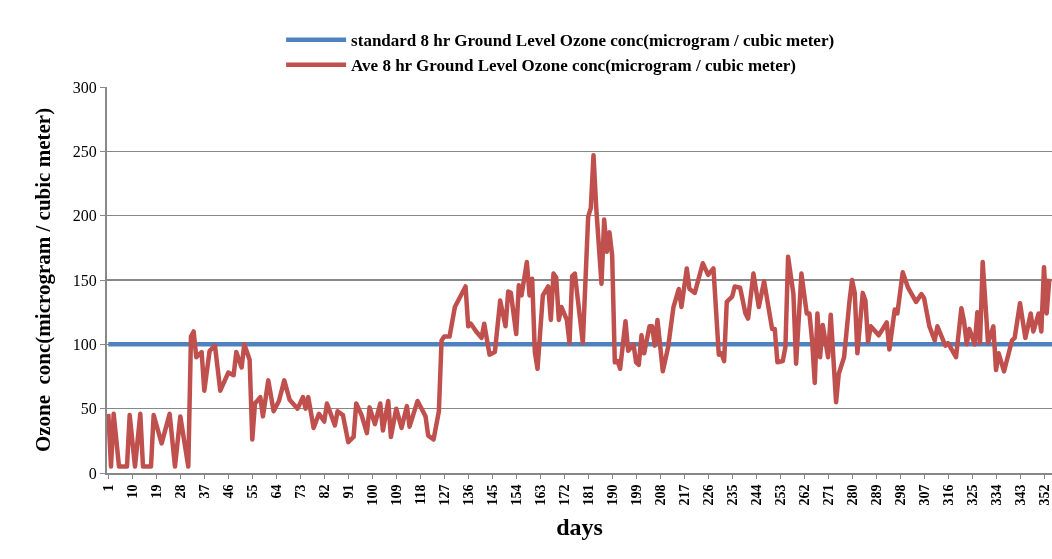 The width and height of the screenshot is (1052, 559). What do you see at coordinates (588, 495) in the screenshot?
I see `x-tick-label: 181` at bounding box center [588, 495].